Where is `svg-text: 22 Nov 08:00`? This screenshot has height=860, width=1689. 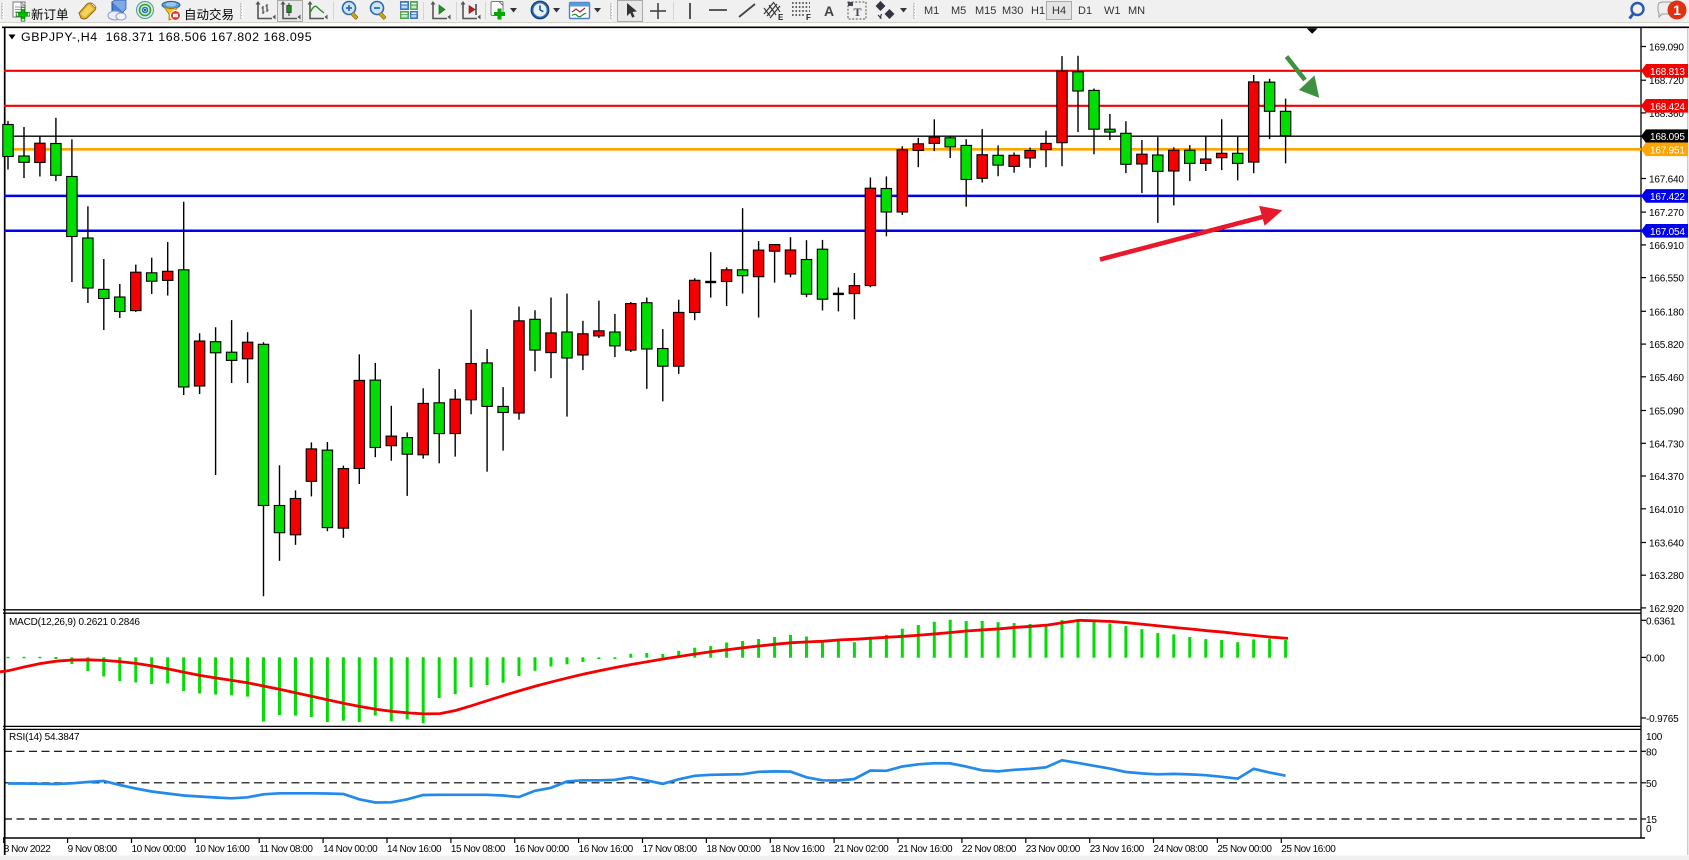
svg-text: 22 Nov 08:00 is located at coordinates (989, 849).